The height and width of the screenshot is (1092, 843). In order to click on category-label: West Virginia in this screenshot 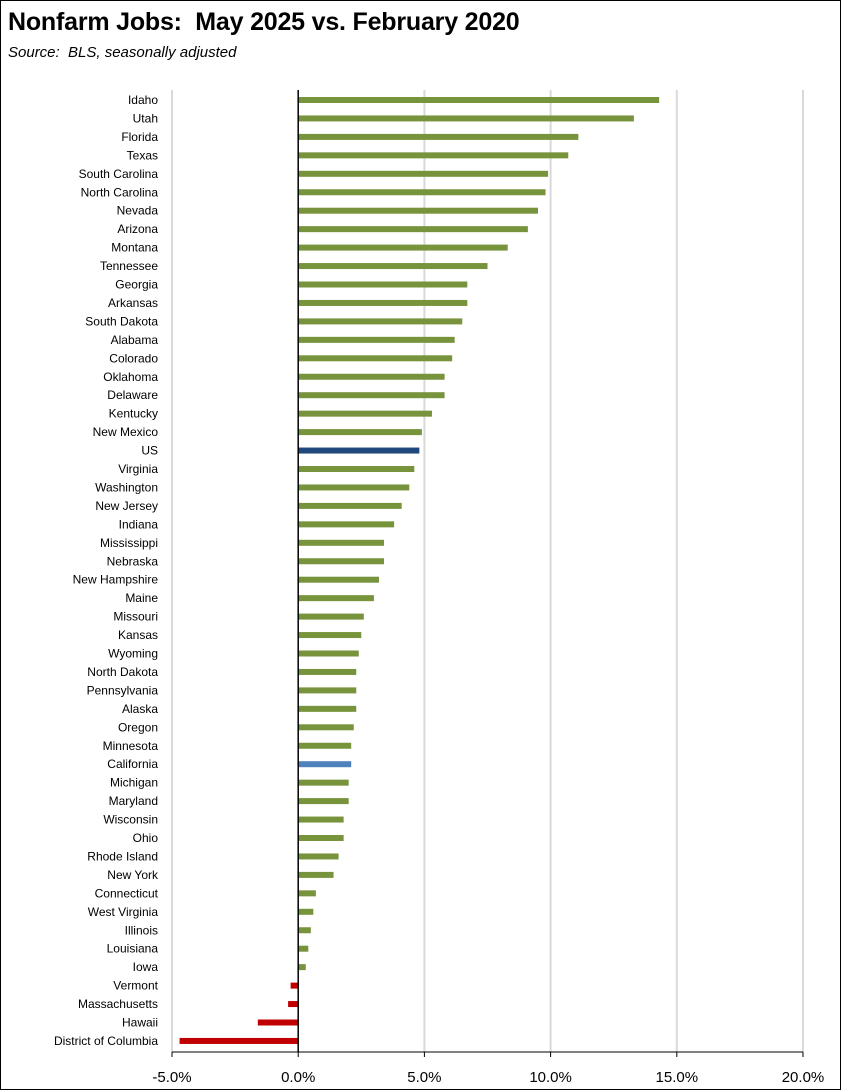, I will do `click(123, 912)`.